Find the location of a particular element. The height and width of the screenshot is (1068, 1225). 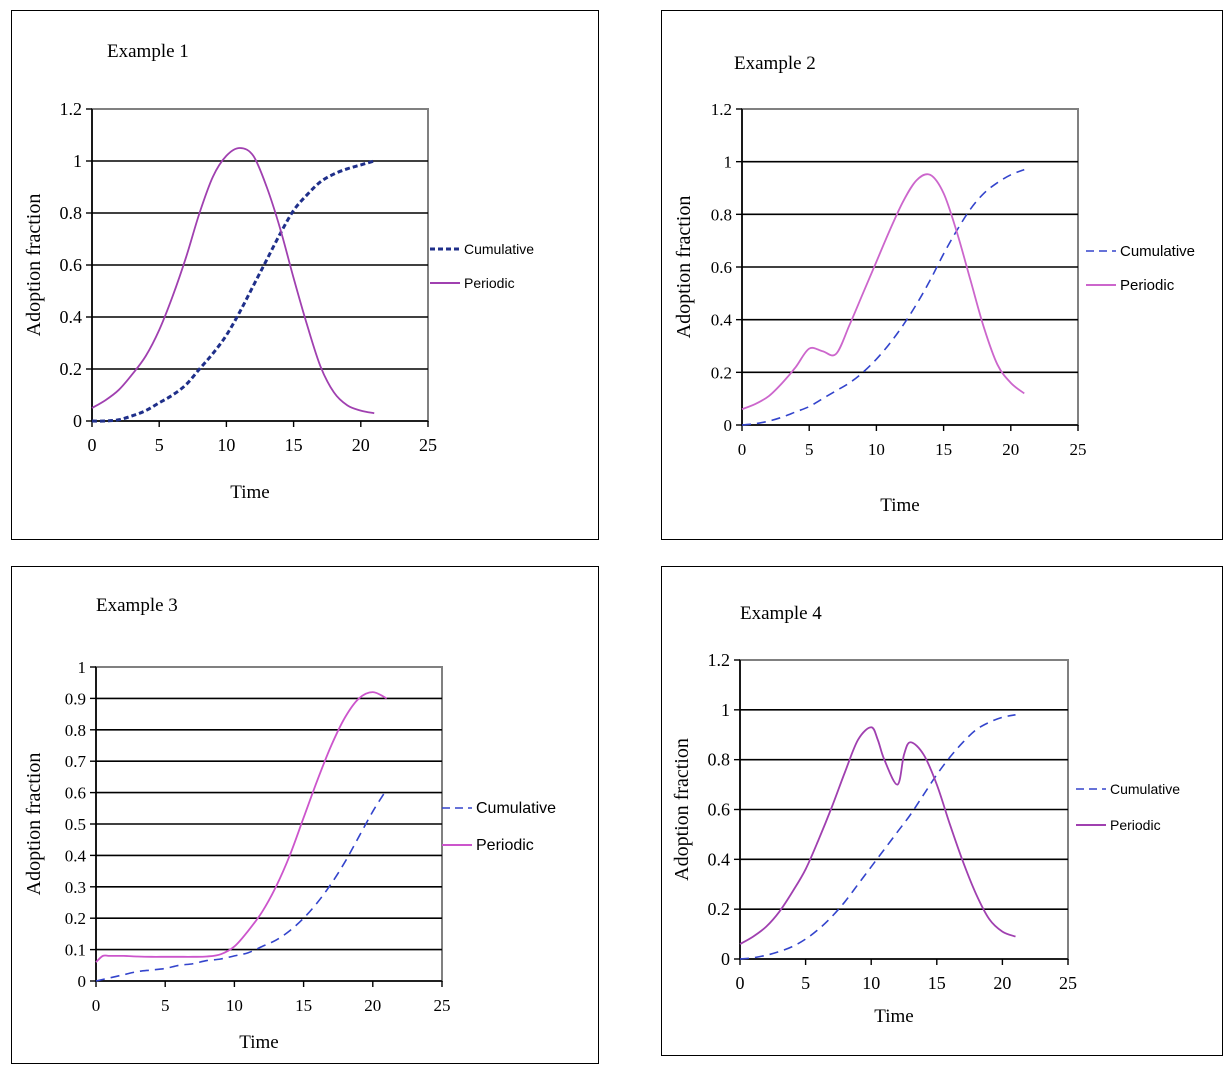

y-tick-label: 0.9 is located at coordinates (75, 698).